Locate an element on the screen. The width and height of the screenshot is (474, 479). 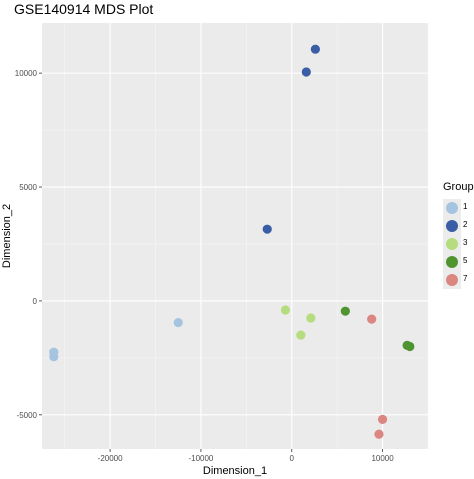
y-axis-ticks: -5000 0 5000 10000 is located at coordinates (28, 244).